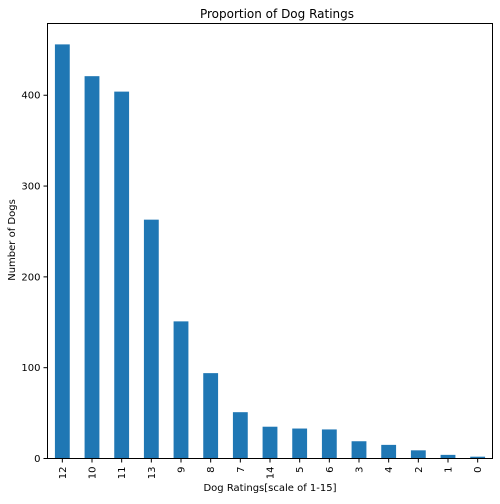  What do you see at coordinates (30, 96) in the screenshot?
I see `y-tick-label: 400` at bounding box center [30, 96].